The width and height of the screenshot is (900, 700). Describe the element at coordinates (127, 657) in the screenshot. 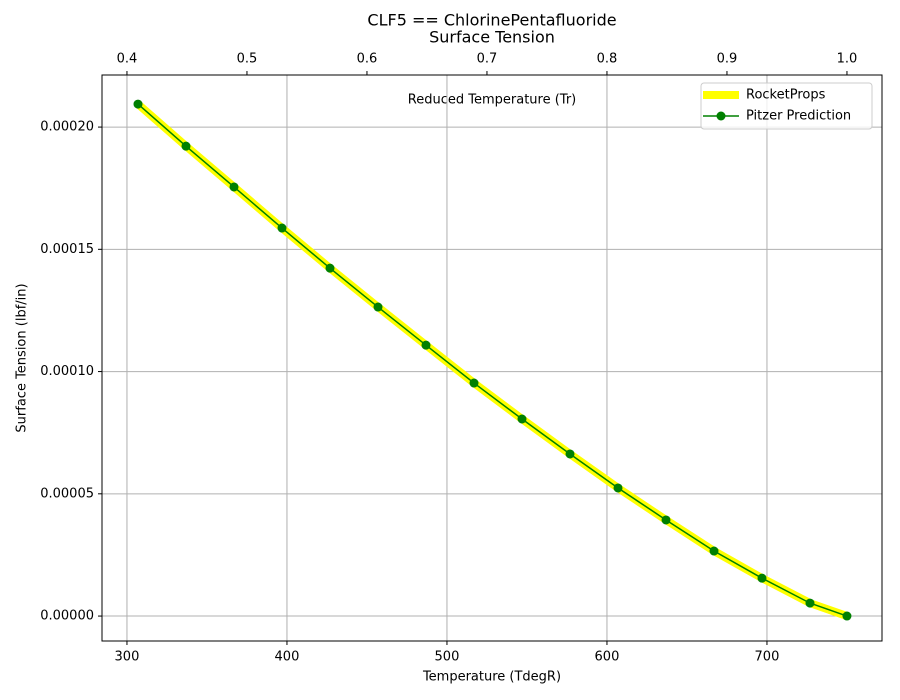

I see `x-tick-label: 300` at that location.